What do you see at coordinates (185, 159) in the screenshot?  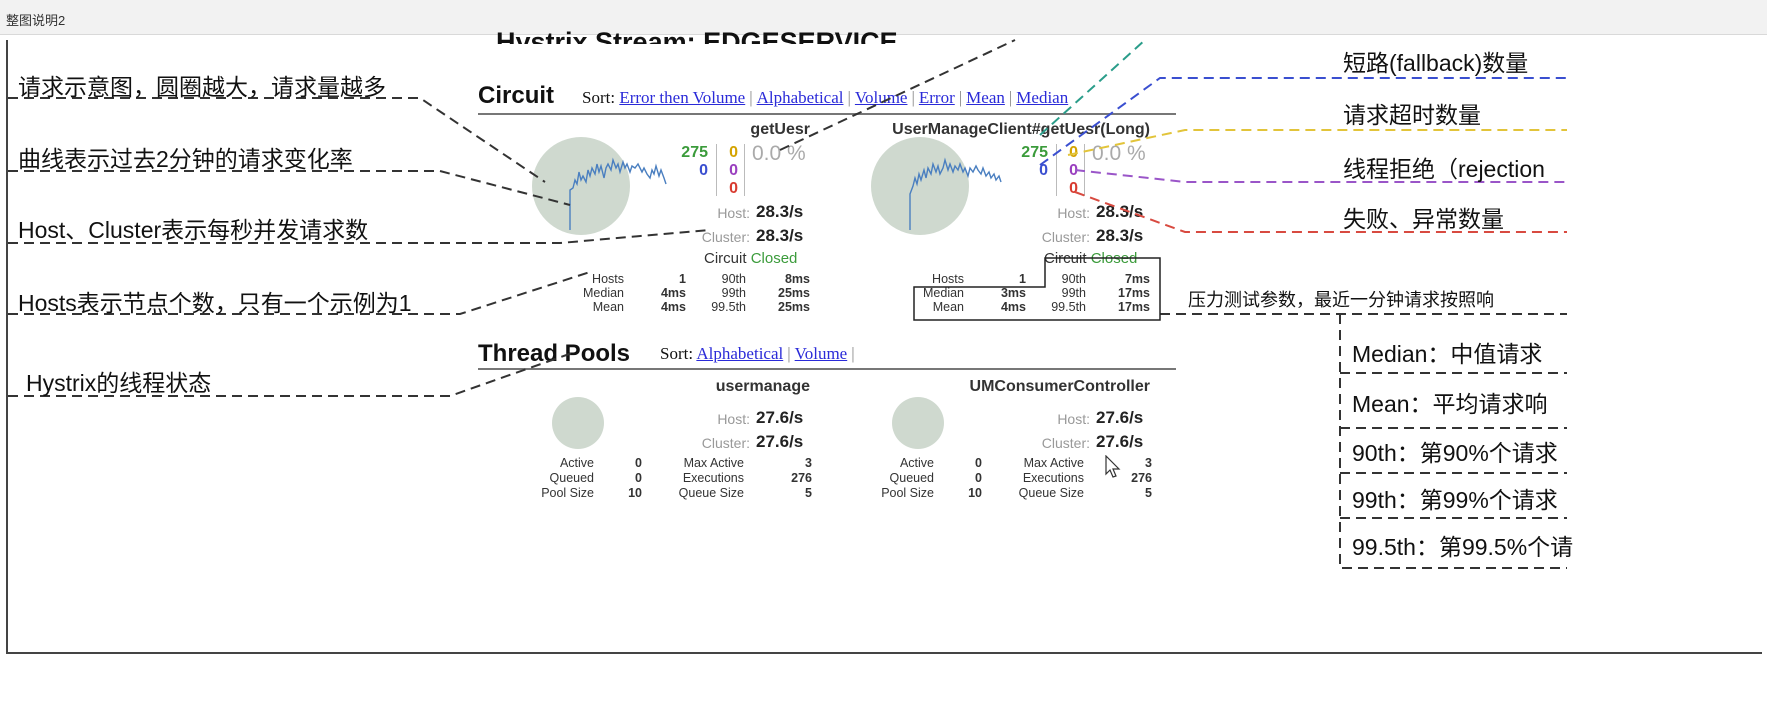 I see `annotation-curve: 曲线表示过去2分钟的请求变化率` at bounding box center [185, 159].